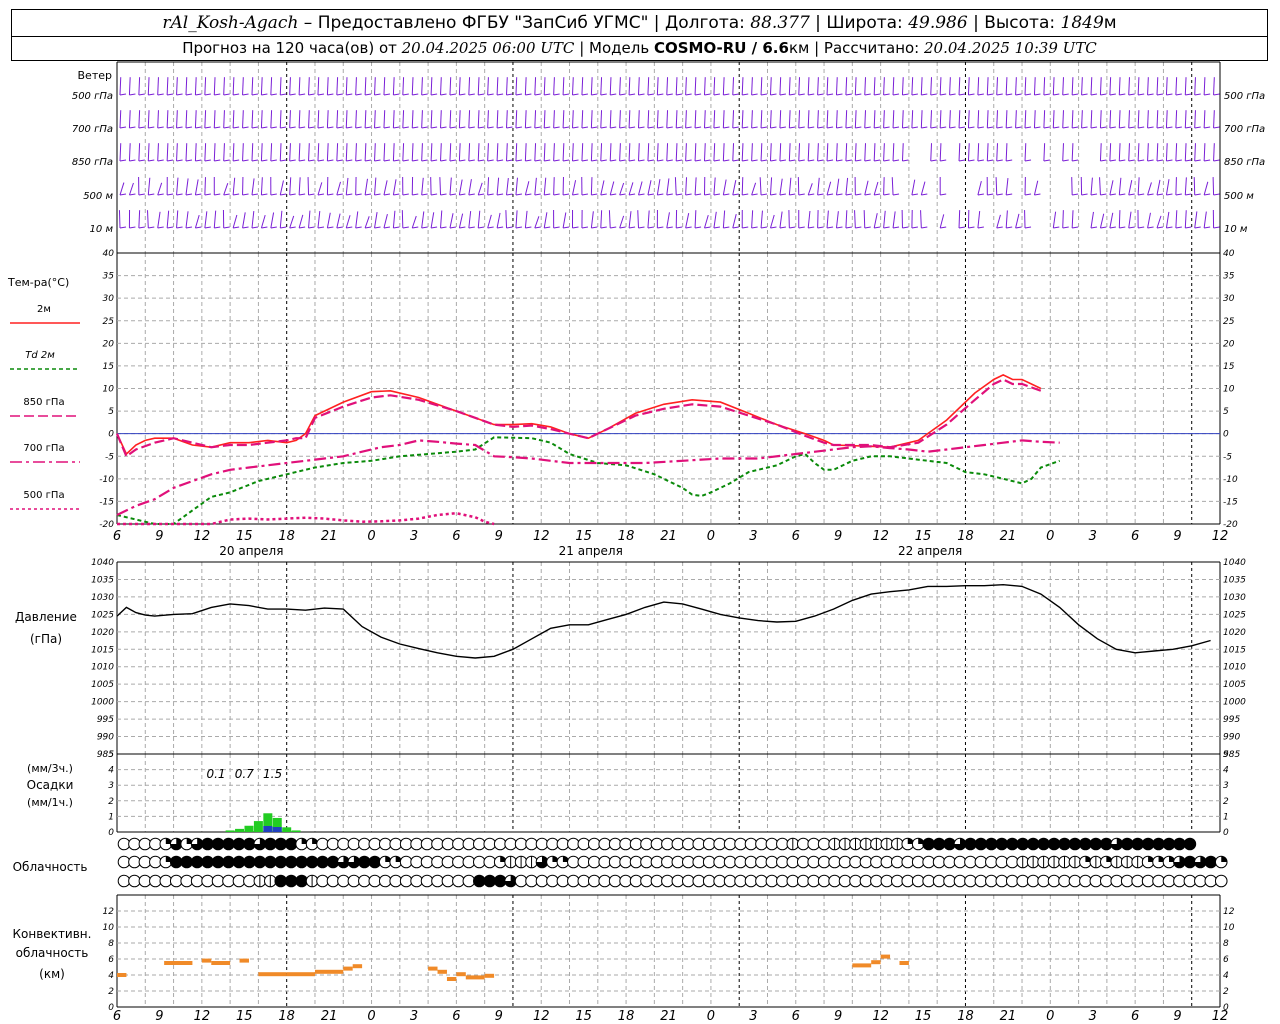 This screenshot has width=1280, height=1024. Describe the element at coordinates (579, 415) in the screenshot. I see `temp-series-line` at that location.